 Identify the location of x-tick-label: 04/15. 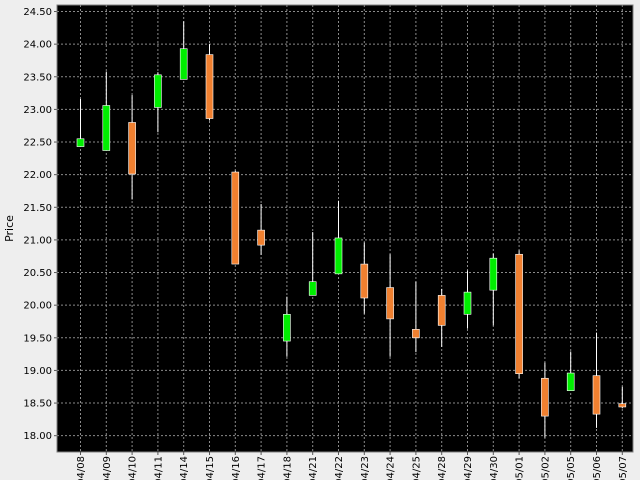
(210, 468).